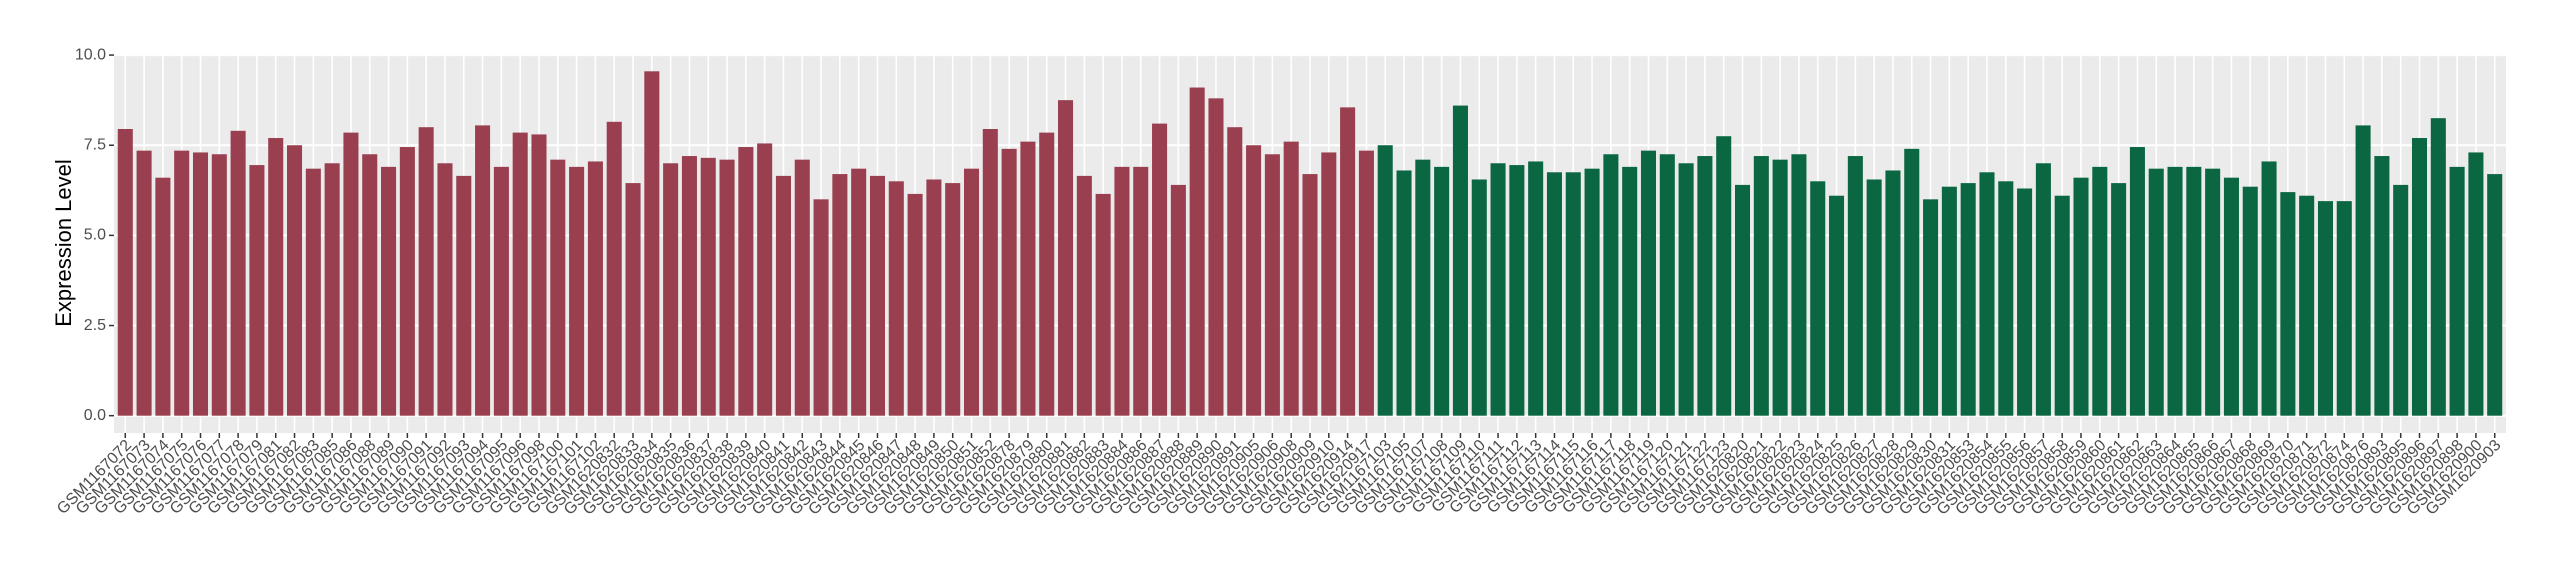  What do you see at coordinates (95, 235) in the screenshot?
I see `y-tick-label: 5.0` at bounding box center [95, 235].